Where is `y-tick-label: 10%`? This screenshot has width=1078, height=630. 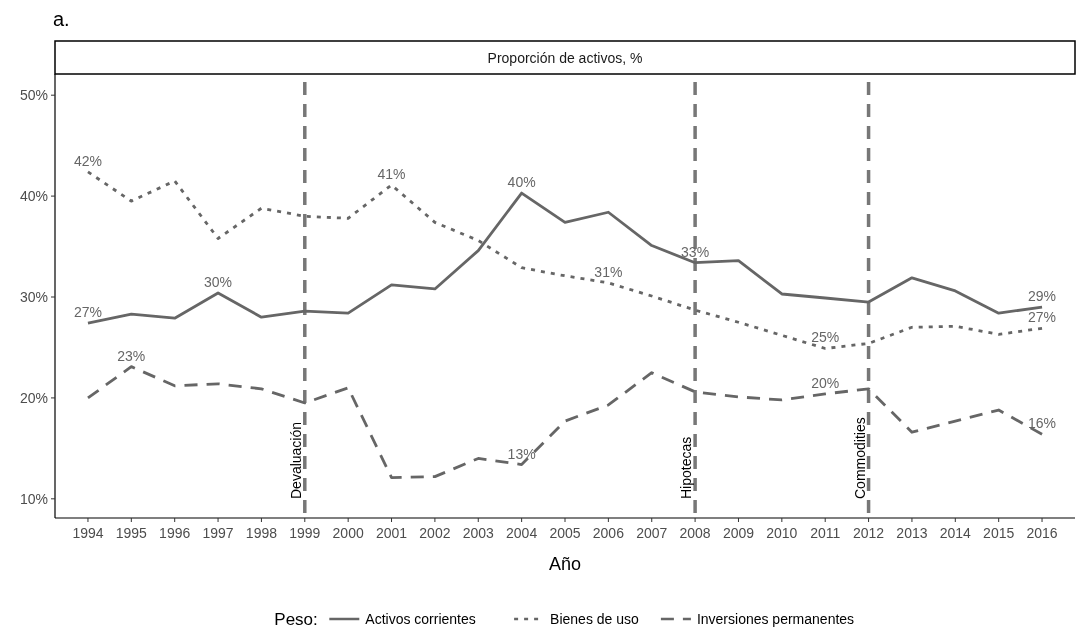 y-tick-label: 10% is located at coordinates (33, 498).